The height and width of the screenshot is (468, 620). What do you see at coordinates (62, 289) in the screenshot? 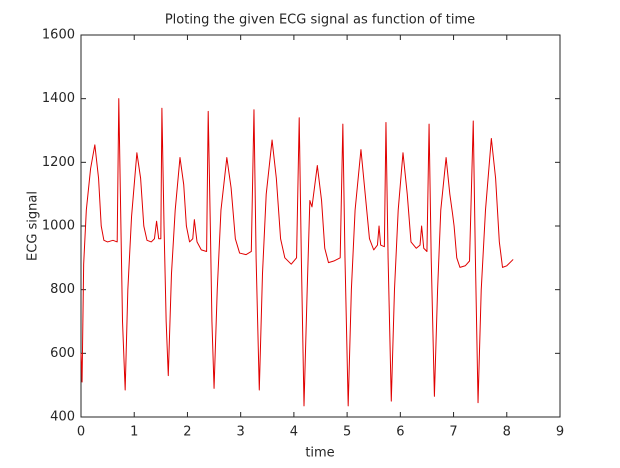
I see `y-tick-label: 800` at bounding box center [62, 289].